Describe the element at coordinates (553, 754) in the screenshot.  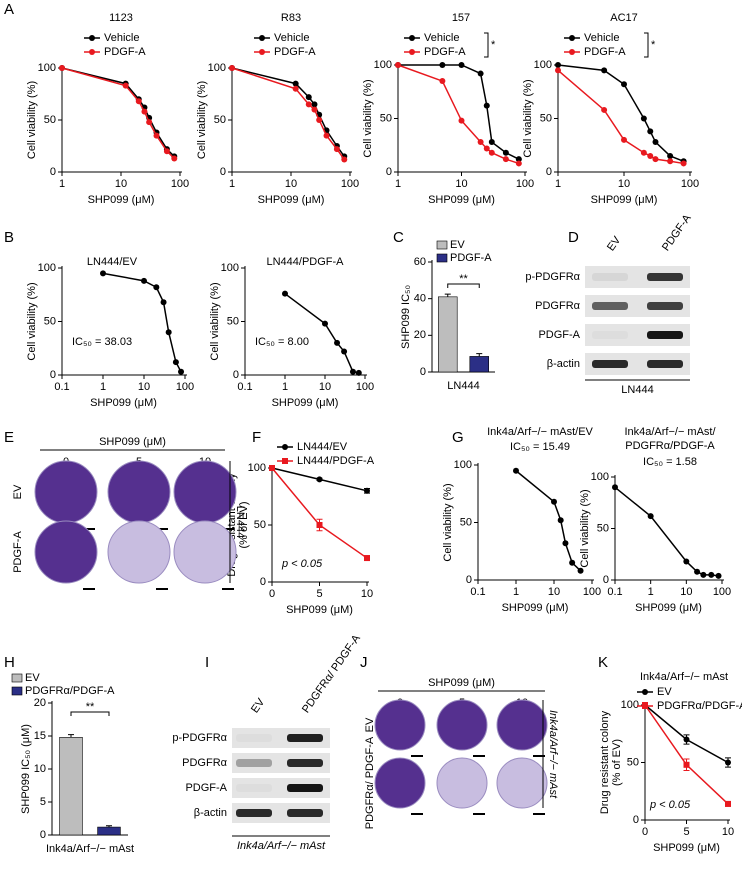
I see `colony-side-label: Ink4a/Arf−/− mAst` at that location.